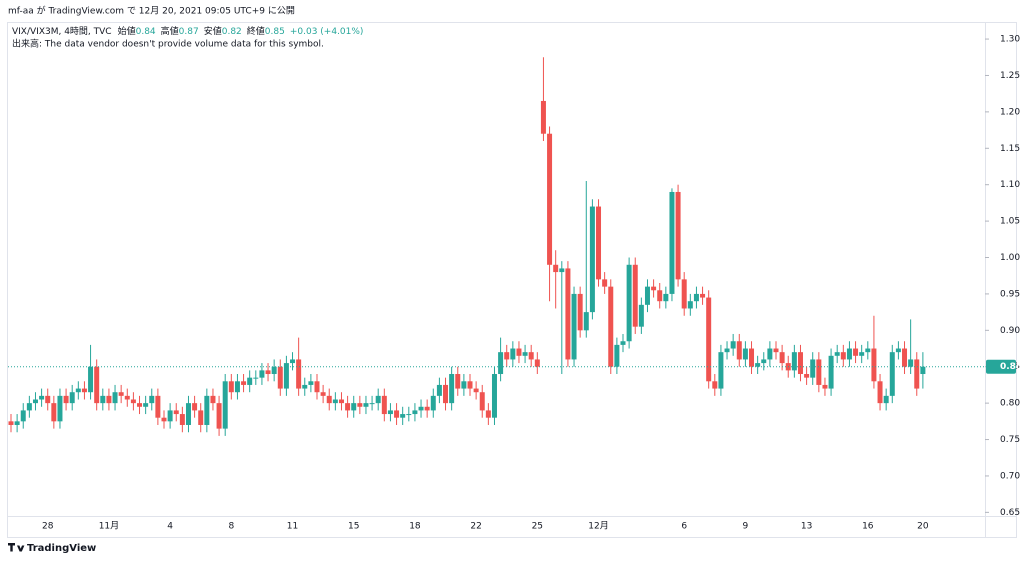  What do you see at coordinates (61, 548) in the screenshot?
I see `brand: TradingView` at bounding box center [61, 548].